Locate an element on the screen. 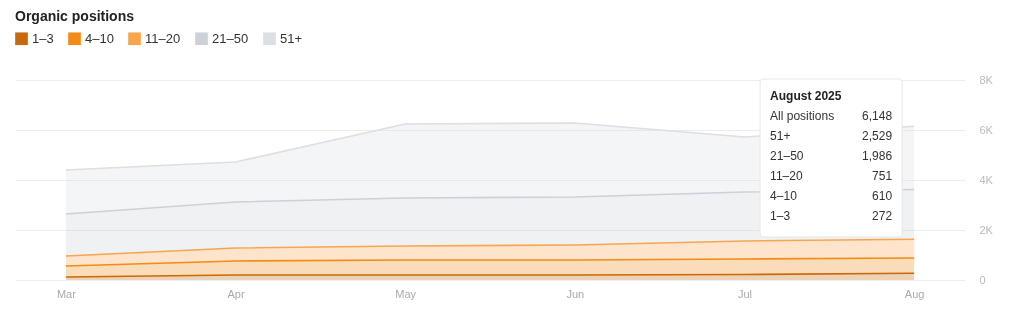  legend-label: 11–20 is located at coordinates (163, 38).